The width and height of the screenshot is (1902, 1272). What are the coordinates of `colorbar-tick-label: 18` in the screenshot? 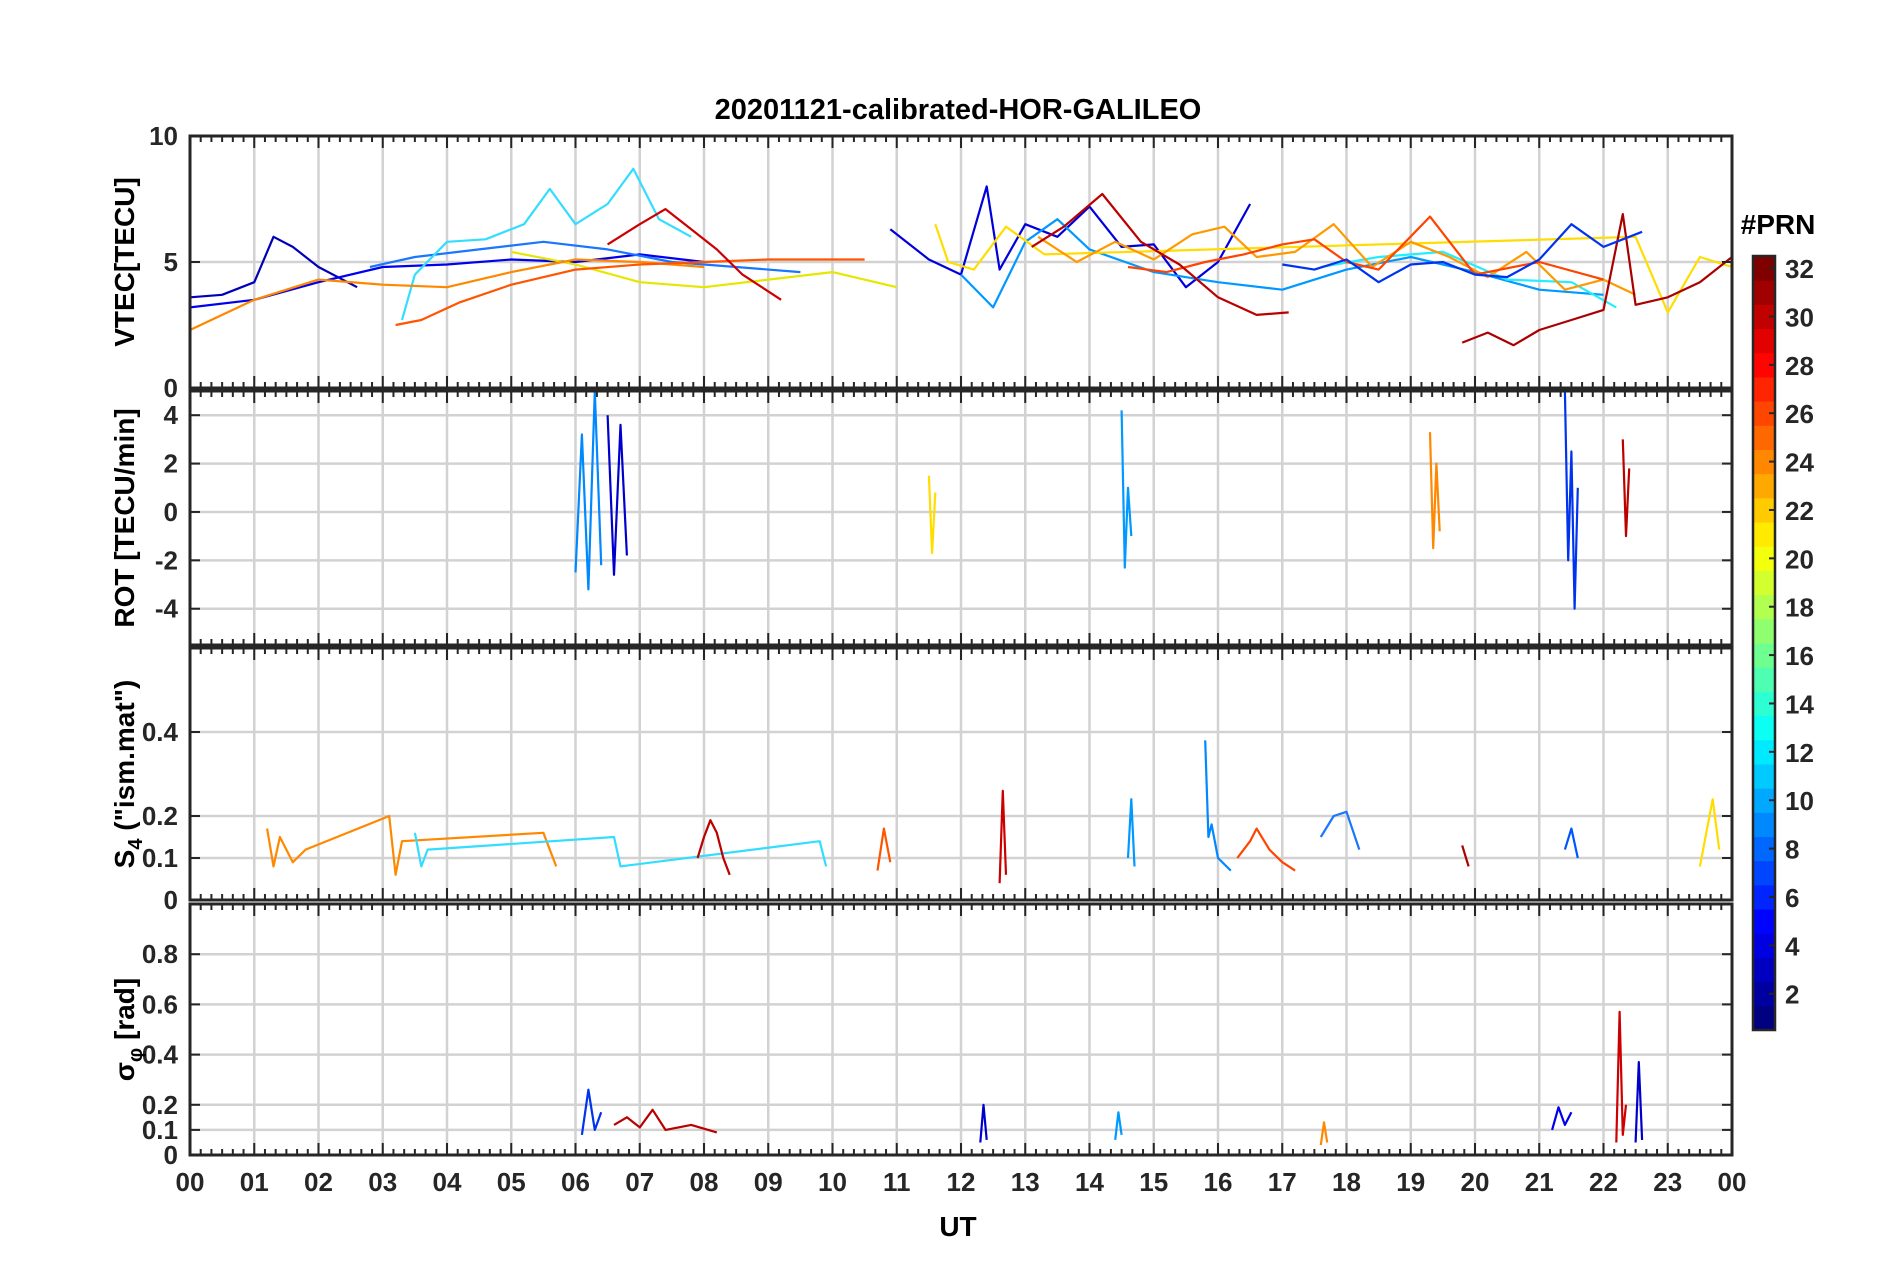 It's located at (1799, 608).